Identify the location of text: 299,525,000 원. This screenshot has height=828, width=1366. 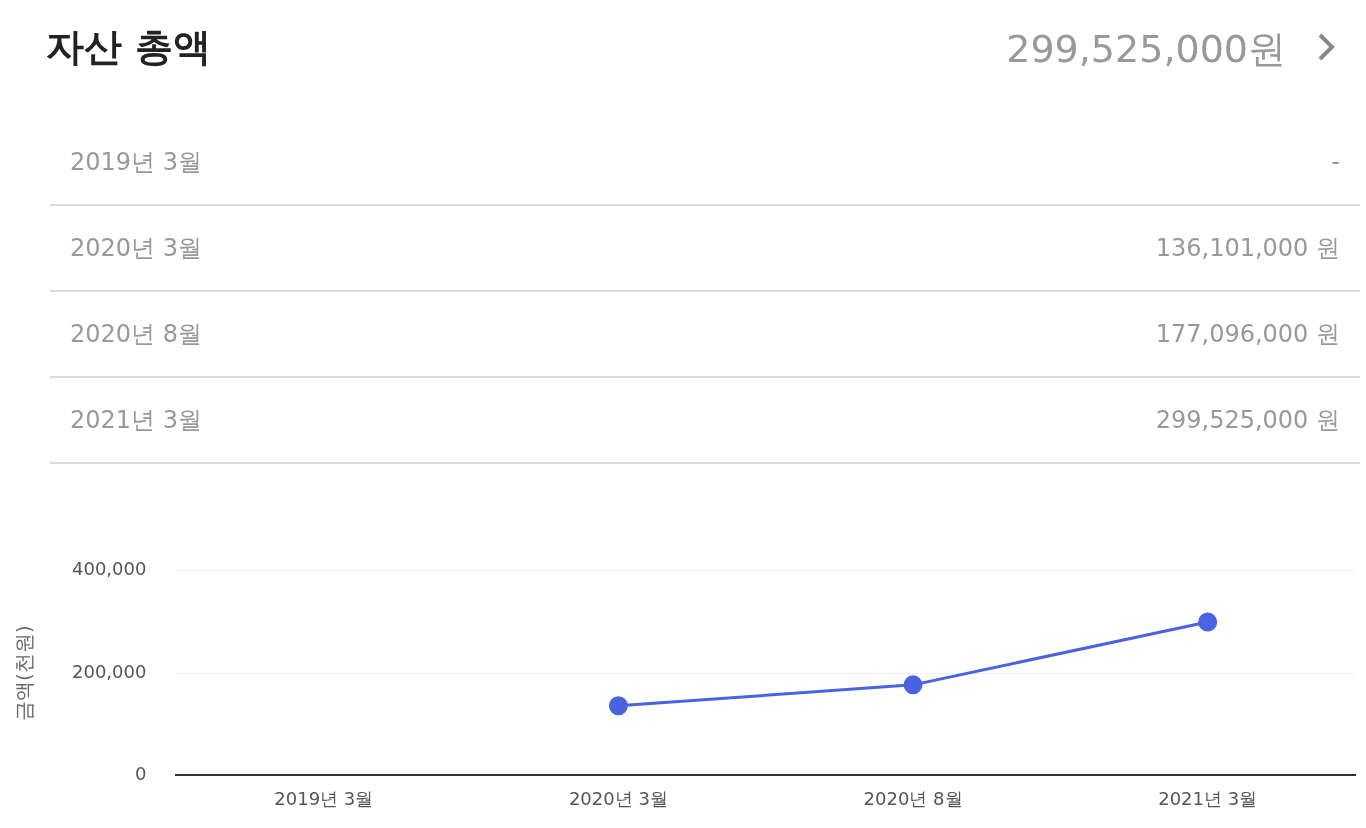
(1247, 420).